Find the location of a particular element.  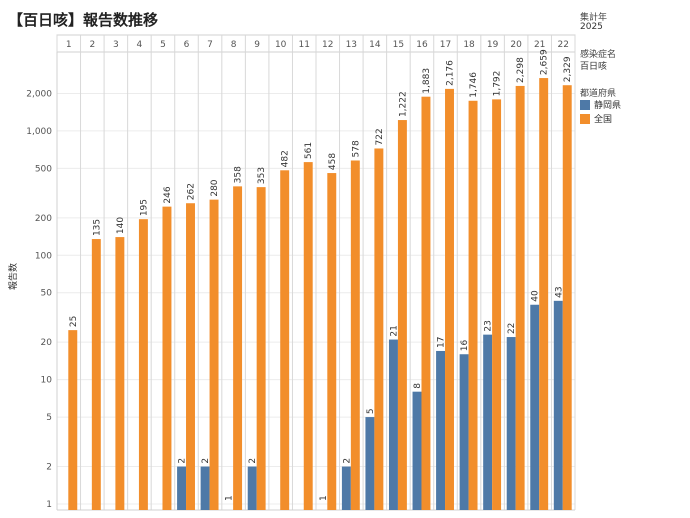

year-filter-value: 2025 is located at coordinates (591, 27).